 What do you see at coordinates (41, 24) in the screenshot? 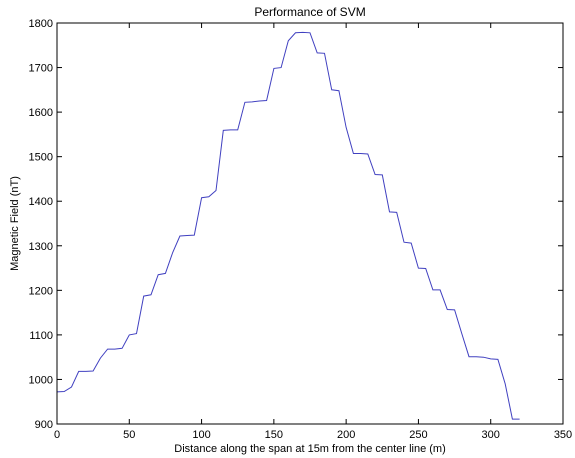
I see `y-tick-label: 1800` at bounding box center [41, 24].